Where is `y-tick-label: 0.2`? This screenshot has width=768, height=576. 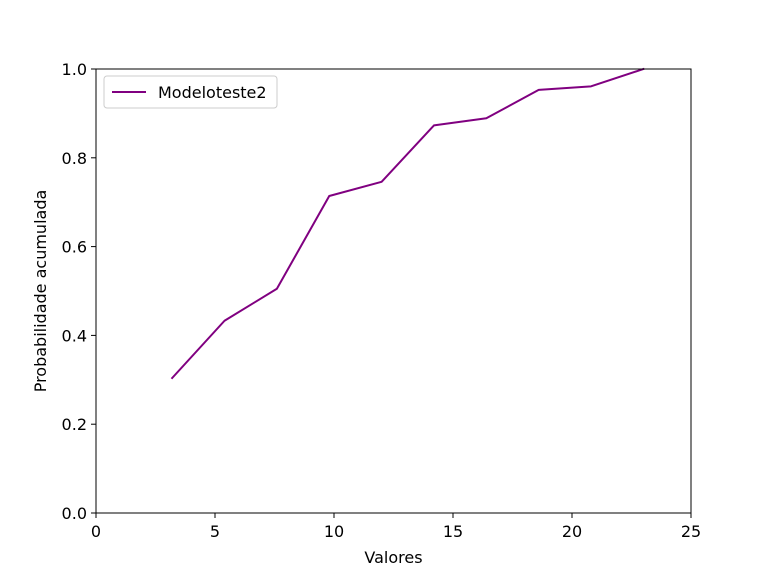 y-tick-label: 0.2 is located at coordinates (74, 424).